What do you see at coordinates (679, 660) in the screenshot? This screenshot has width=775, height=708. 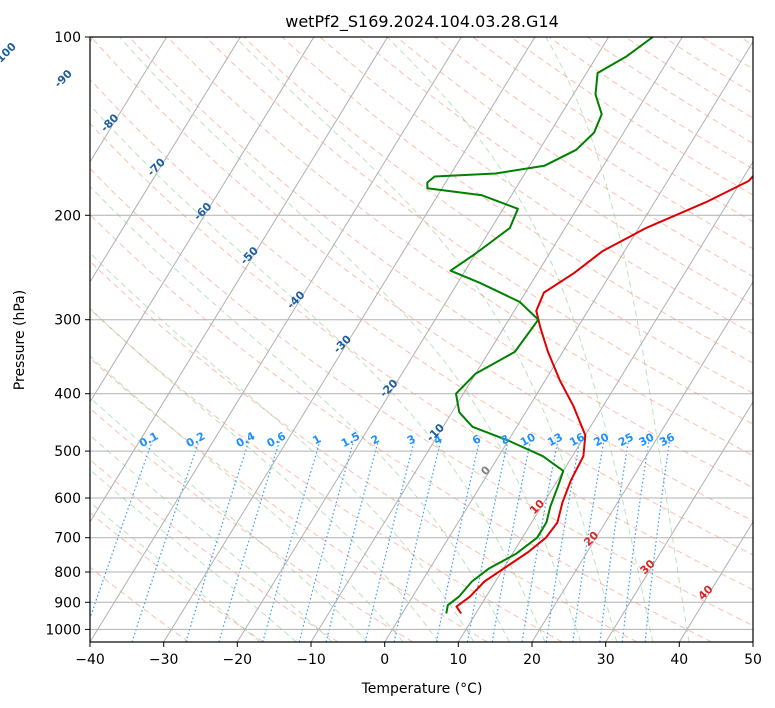 I see `x-tick-label: 40` at bounding box center [679, 660].